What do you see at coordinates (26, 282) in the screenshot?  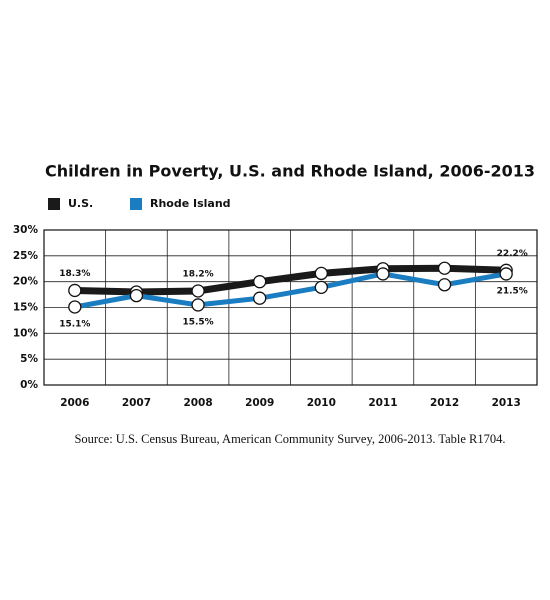 I see `y-tick-label: 20%` at bounding box center [26, 282].